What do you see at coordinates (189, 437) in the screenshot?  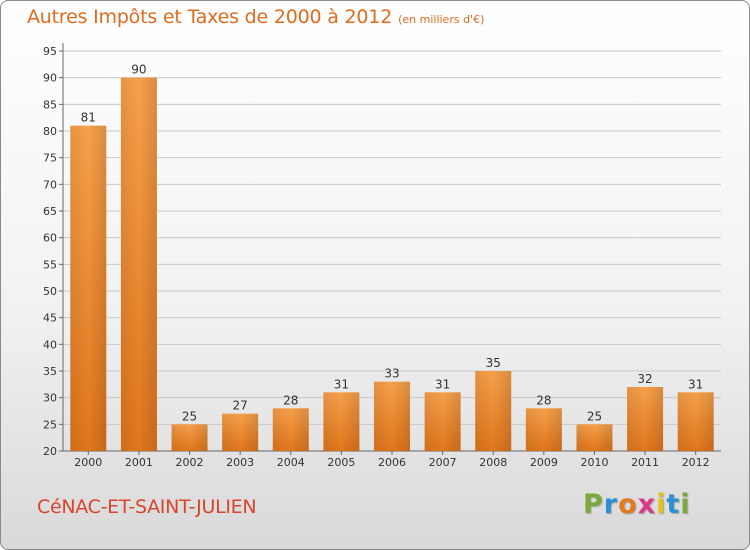 I see `bar-shade-2002` at bounding box center [189, 437].